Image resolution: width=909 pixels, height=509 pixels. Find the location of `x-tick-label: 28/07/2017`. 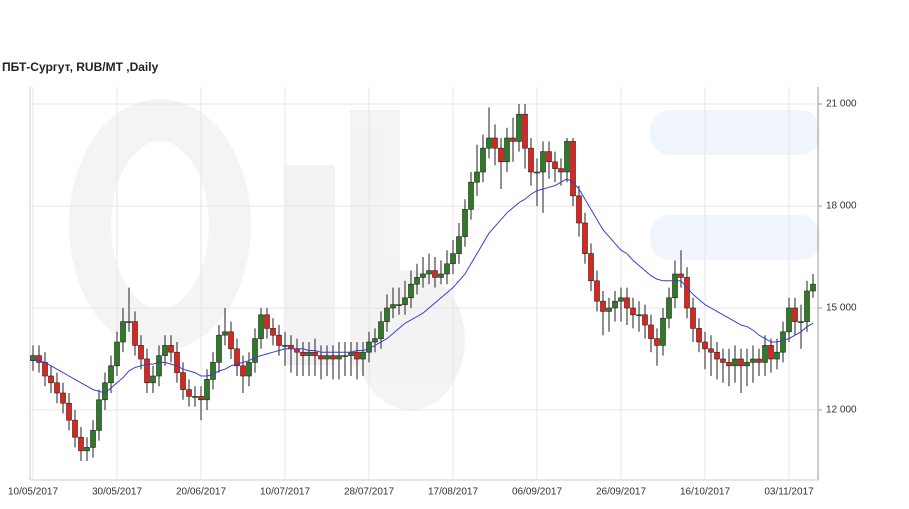

x-tick-label: 28/07/2017 is located at coordinates (369, 492).